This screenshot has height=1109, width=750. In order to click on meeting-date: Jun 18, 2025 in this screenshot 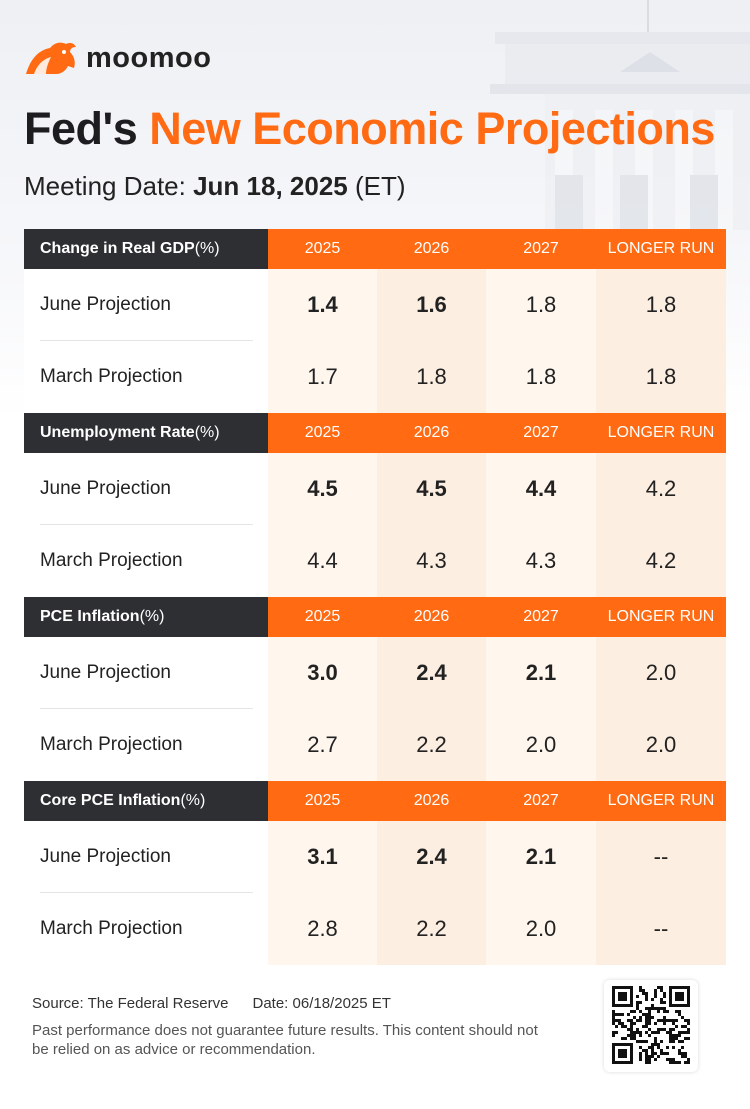, I will do `click(270, 186)`.